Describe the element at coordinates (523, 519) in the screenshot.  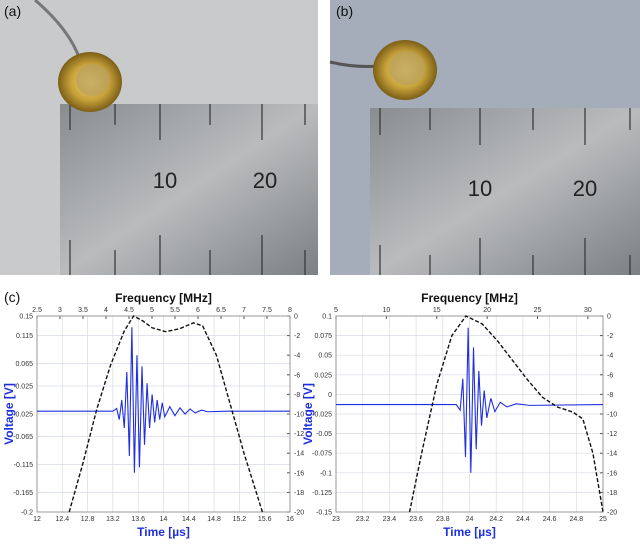
I see `x-tick-label: 24.4` at that location.